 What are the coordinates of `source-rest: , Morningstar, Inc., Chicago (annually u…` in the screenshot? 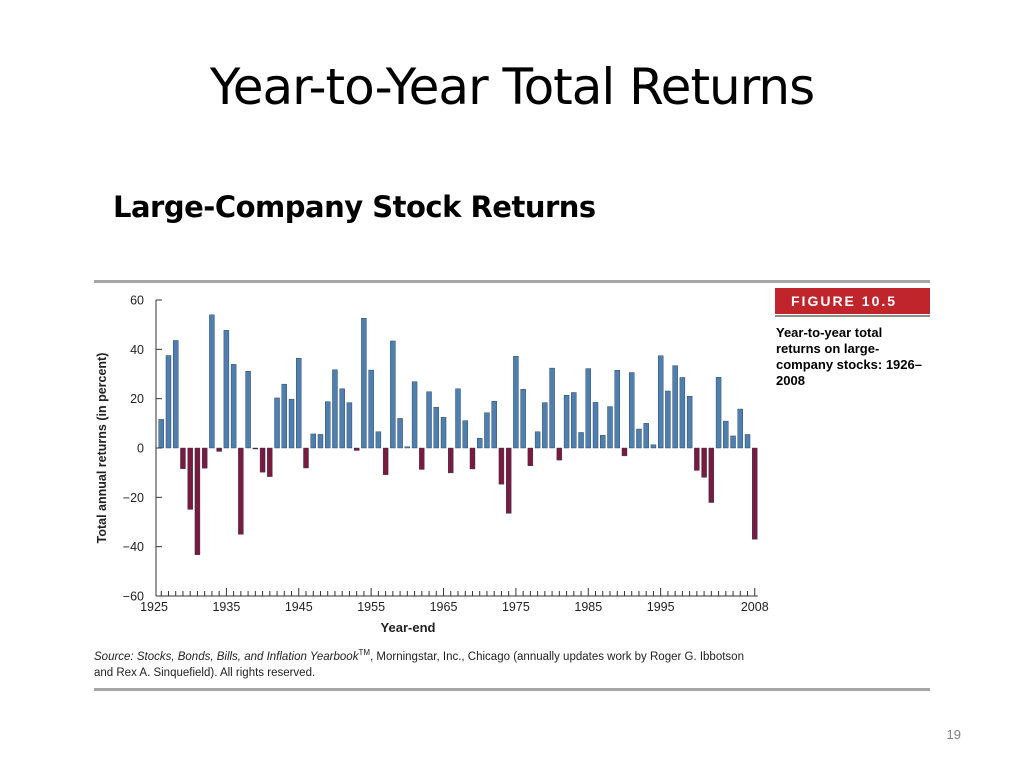 It's located at (419, 664).